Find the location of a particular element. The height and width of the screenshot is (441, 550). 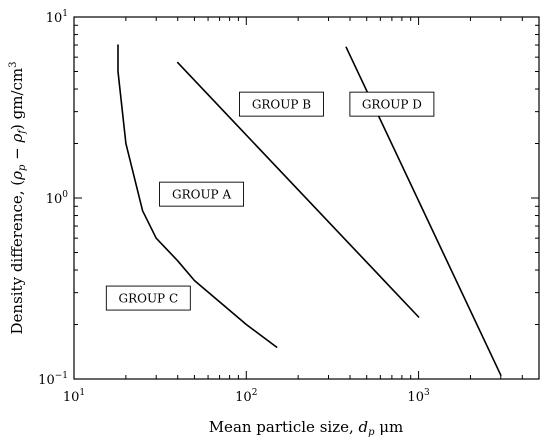

group-annotation: GROUP B is located at coordinates (281, 104).